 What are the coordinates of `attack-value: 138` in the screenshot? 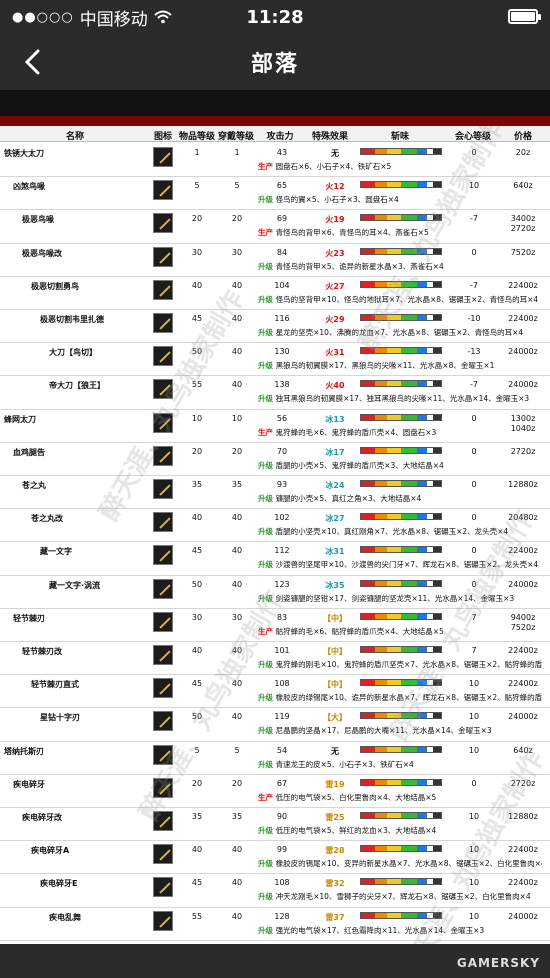 It's located at (282, 385).